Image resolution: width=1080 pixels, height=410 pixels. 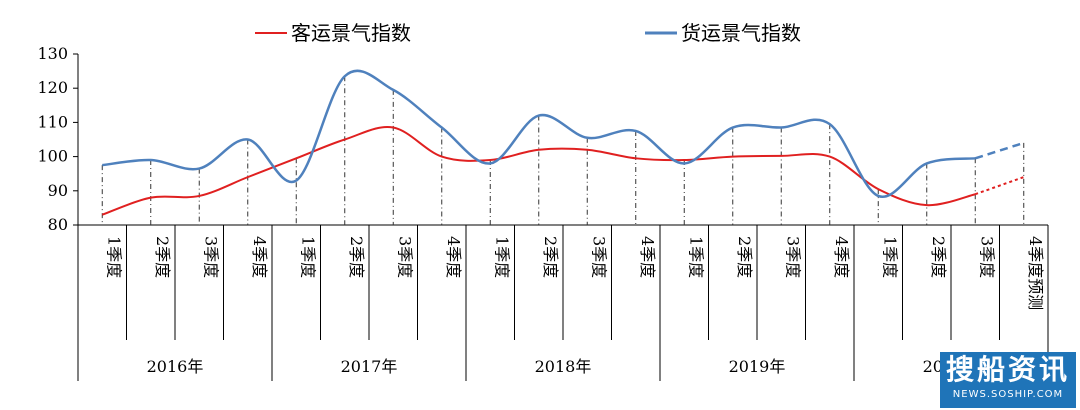 What do you see at coordinates (1007, 369) in the screenshot?
I see `watermark-title: 搜船资讯` at bounding box center [1007, 369].